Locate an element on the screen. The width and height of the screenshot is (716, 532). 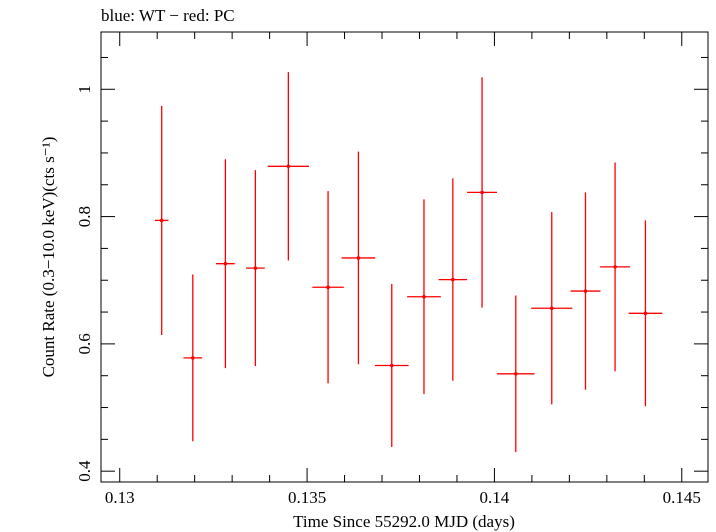
x-tick-label: 0.145 is located at coordinates (682, 497).